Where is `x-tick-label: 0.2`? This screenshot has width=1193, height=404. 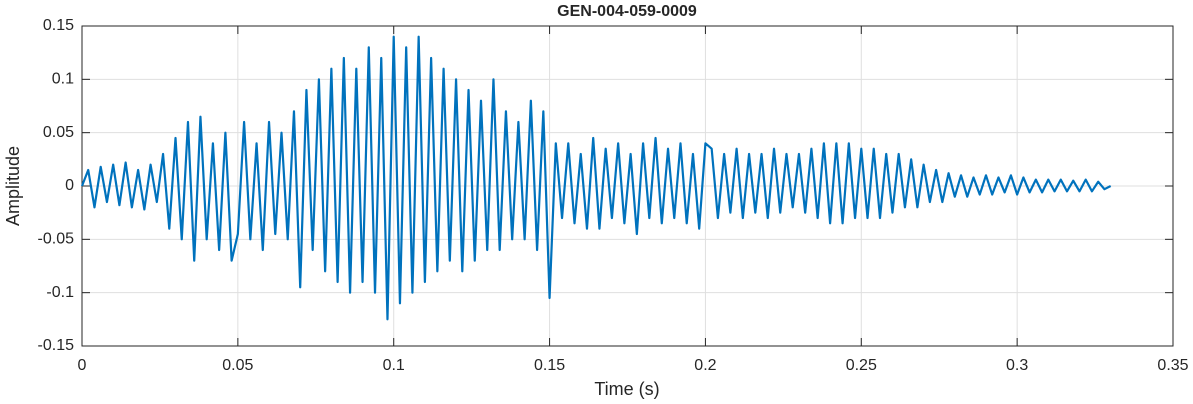 x-tick-label: 0.2 is located at coordinates (705, 365).